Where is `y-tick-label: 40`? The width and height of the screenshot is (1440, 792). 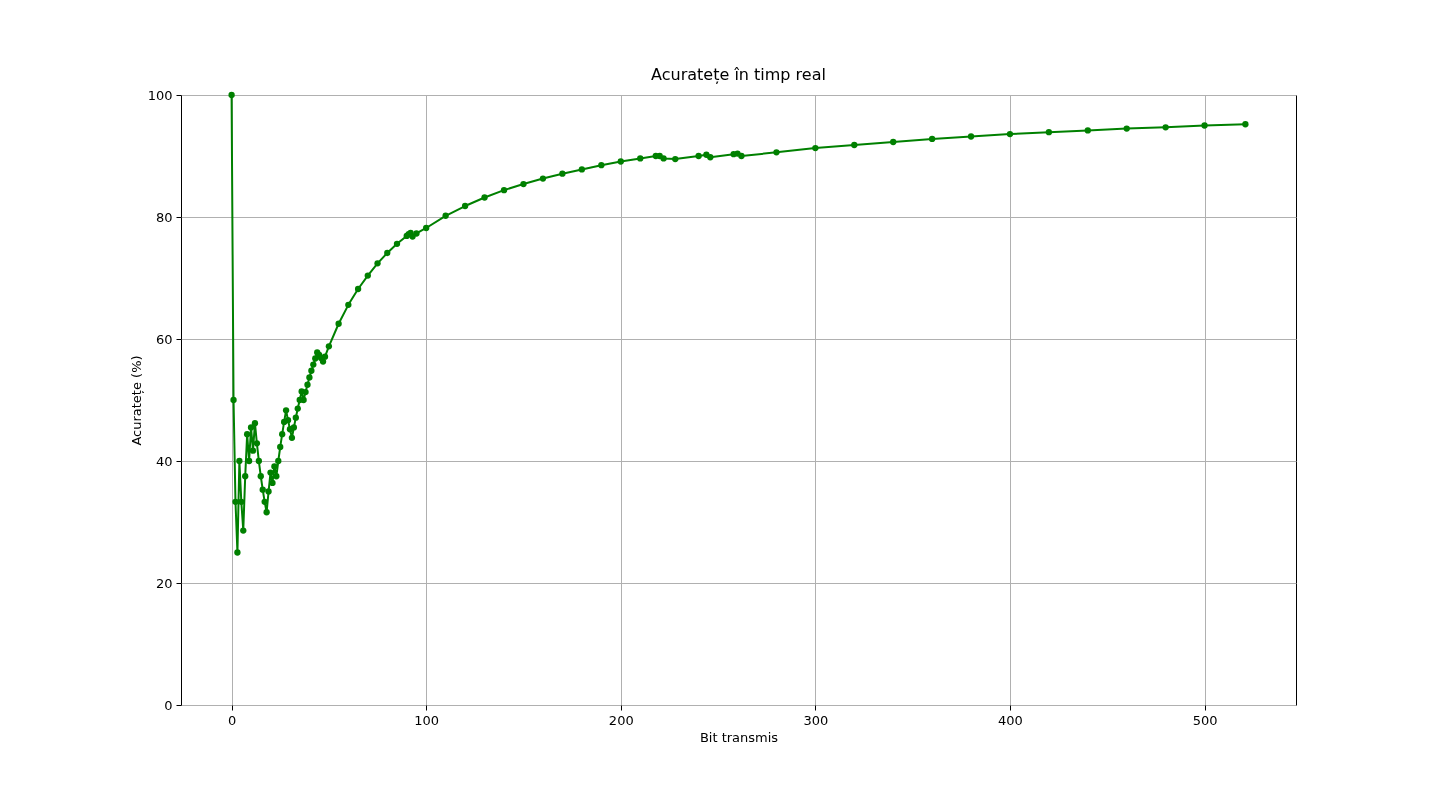 y-tick-label: 40 is located at coordinates (164, 461).